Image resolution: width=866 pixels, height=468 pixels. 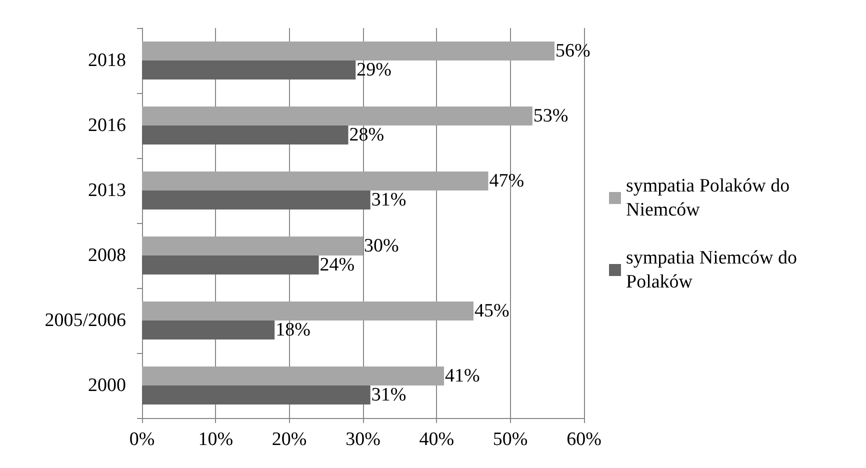 What do you see at coordinates (289, 439) in the screenshot?
I see `x-tick-label: 20%` at bounding box center [289, 439].